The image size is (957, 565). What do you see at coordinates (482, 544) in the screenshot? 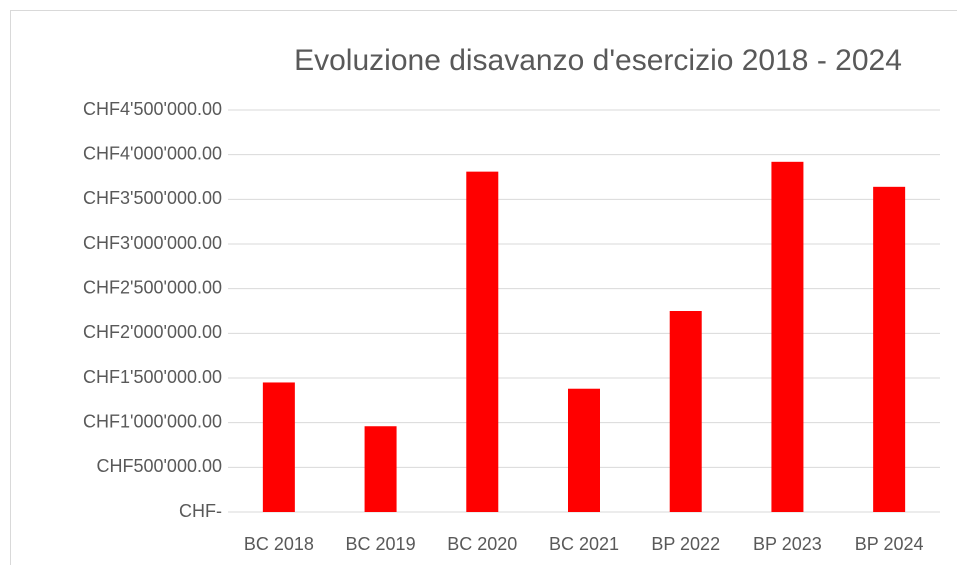
I see `x-tick-label: BC 2020` at bounding box center [482, 544].